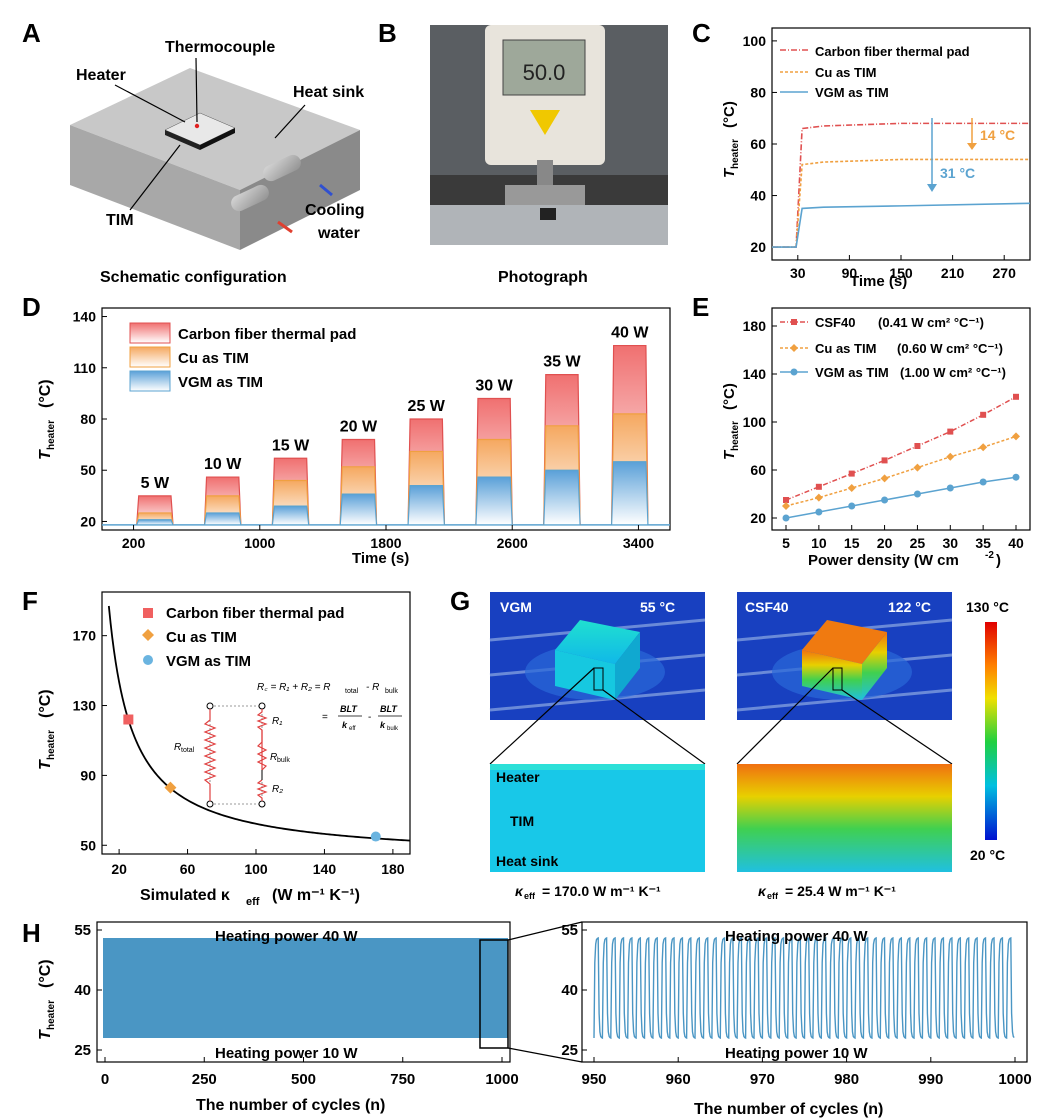 The width and height of the screenshot is (1040, 1120). Describe the element at coordinates (630, 333) in the screenshot. I see `power-label: 40 W` at that location.